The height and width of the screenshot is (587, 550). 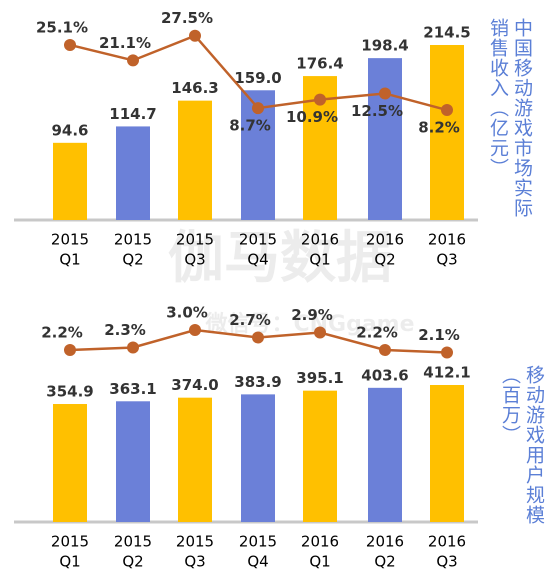 I want to click on line-label: 2.9%, so click(x=312, y=315).